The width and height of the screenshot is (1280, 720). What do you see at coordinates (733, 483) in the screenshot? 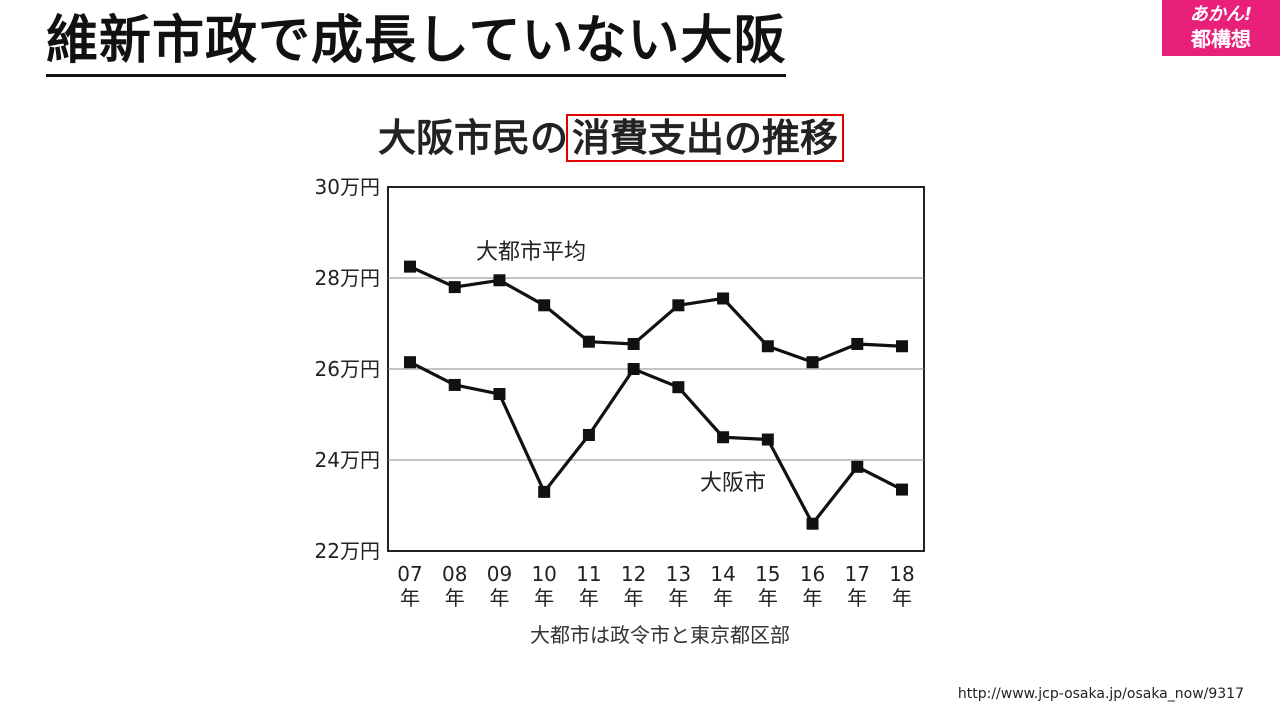
I see `series-label-2: 大阪市` at bounding box center [733, 483].